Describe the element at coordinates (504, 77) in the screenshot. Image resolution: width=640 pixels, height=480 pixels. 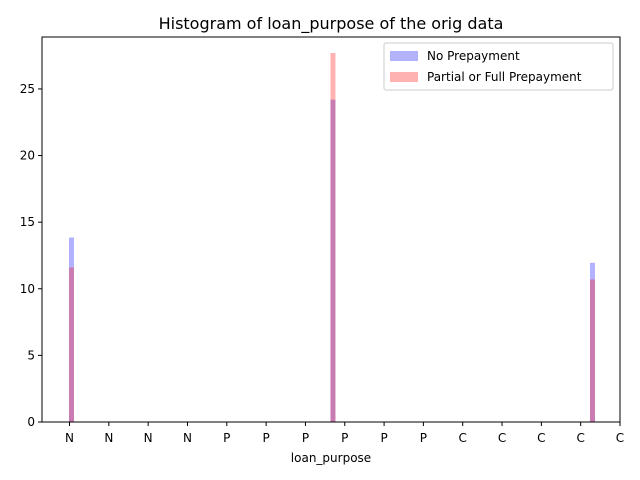
I see `legend-label-1: Partial or Full Prepayment` at that location.